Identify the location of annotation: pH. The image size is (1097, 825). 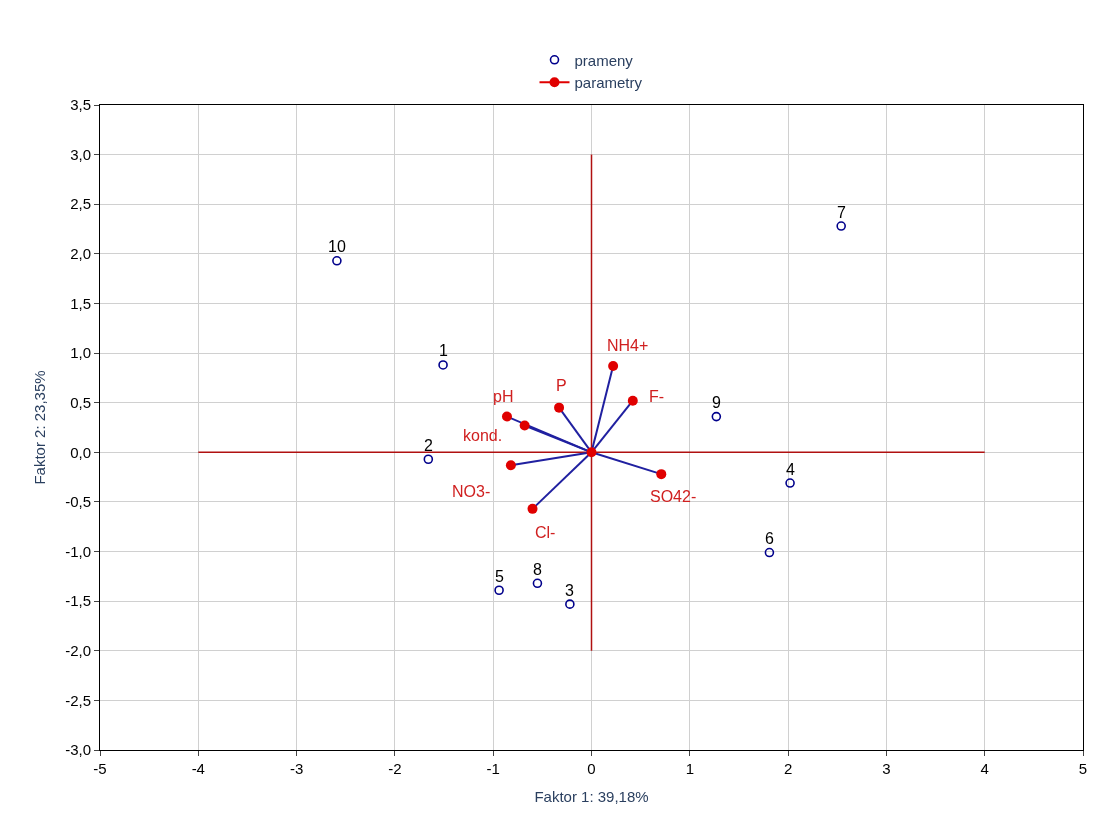
(503, 396).